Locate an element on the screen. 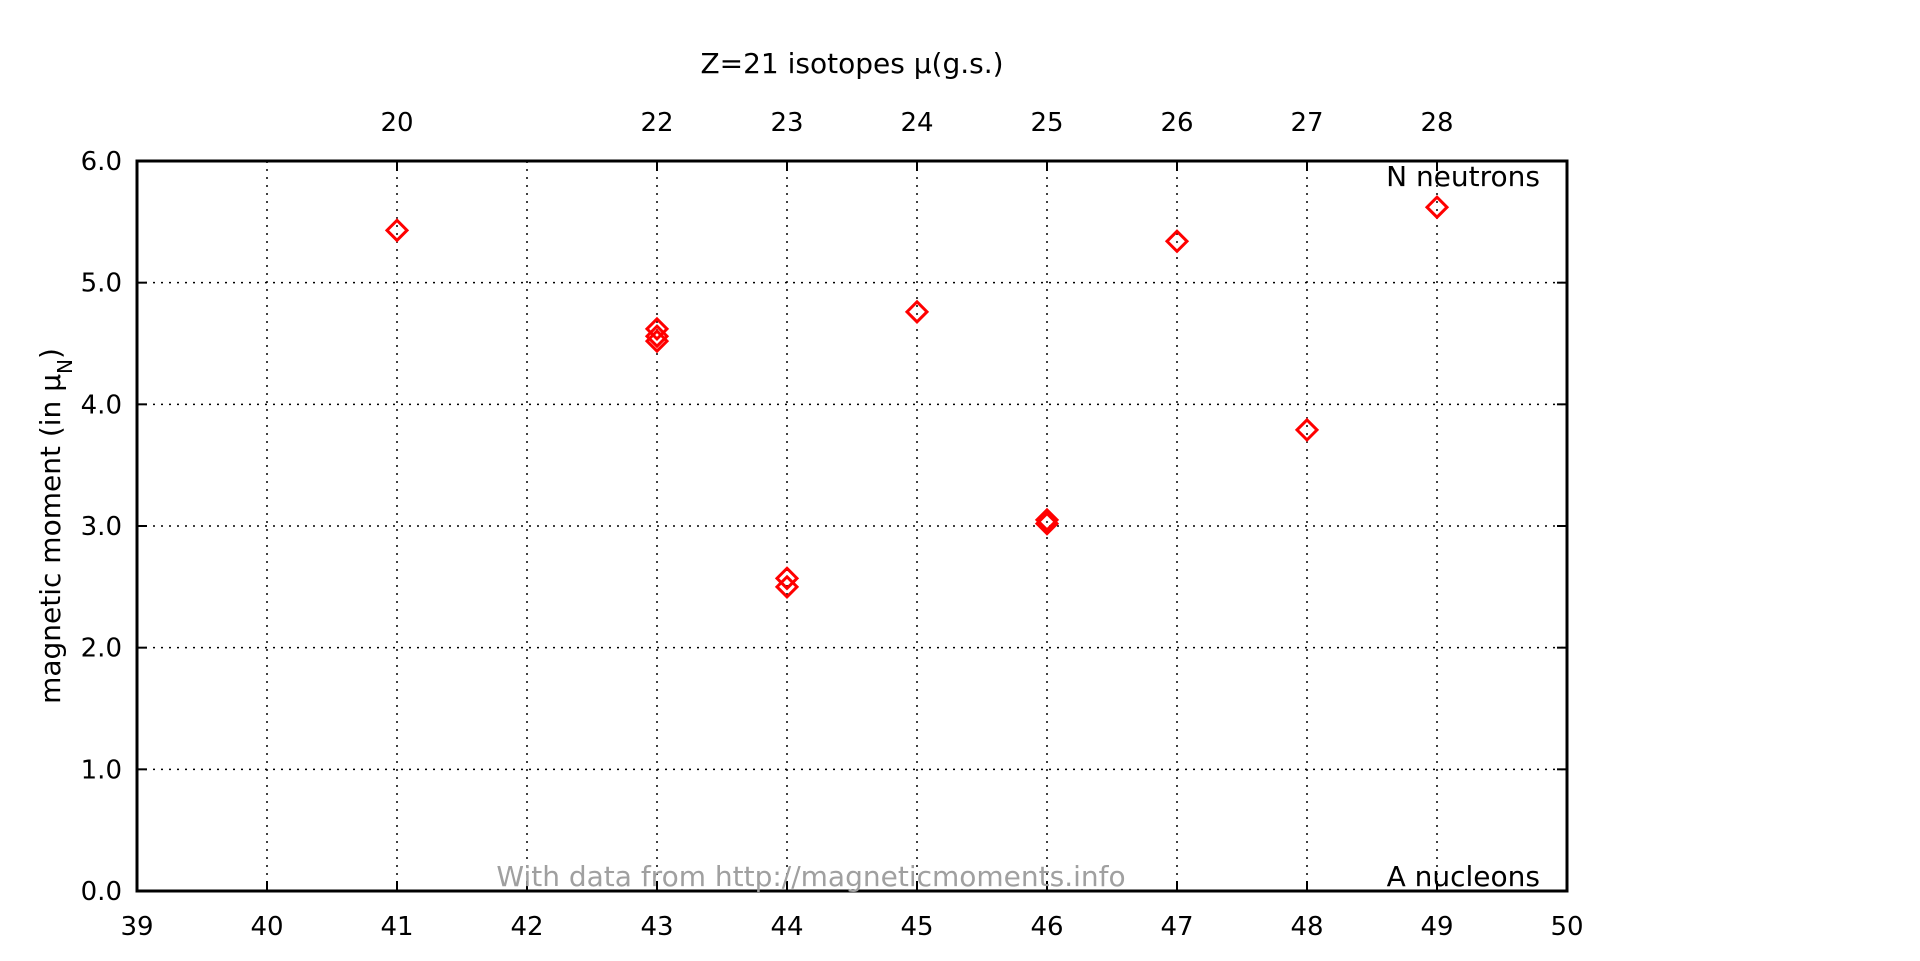 The height and width of the screenshot is (961, 1920). top-tick-label: 25 is located at coordinates (1046, 123).